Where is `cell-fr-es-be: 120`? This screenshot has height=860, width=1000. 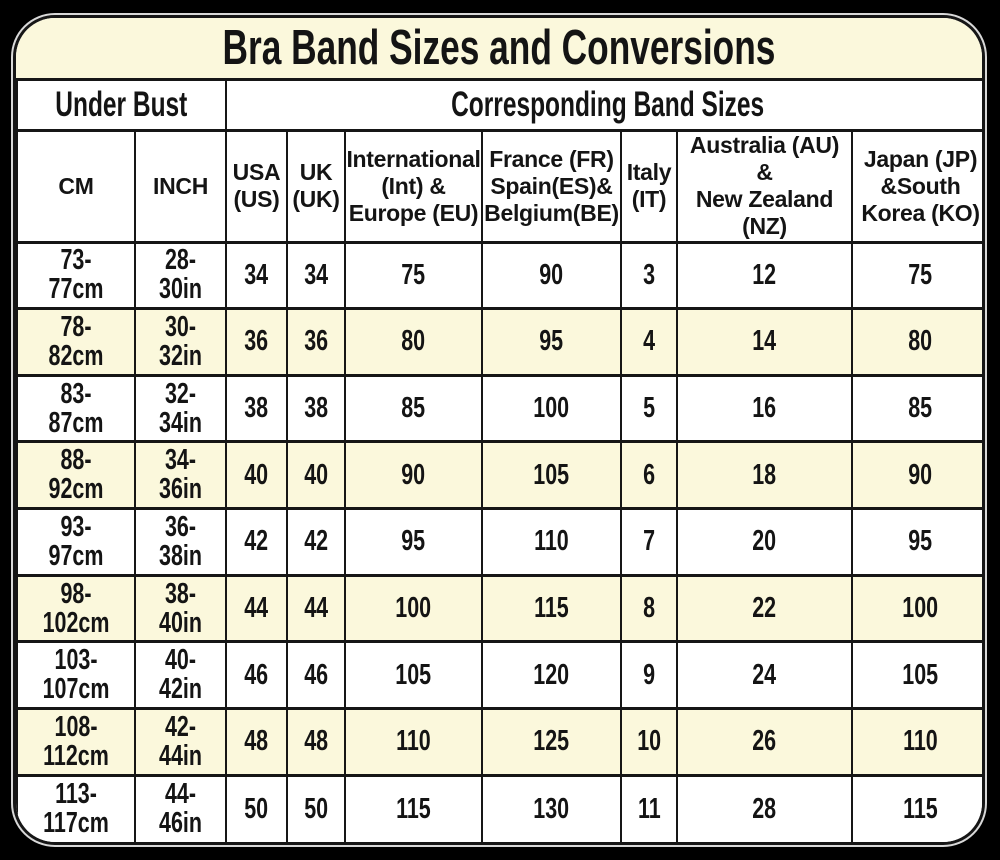
cell-fr-es-be: 120 is located at coordinates (551, 675).